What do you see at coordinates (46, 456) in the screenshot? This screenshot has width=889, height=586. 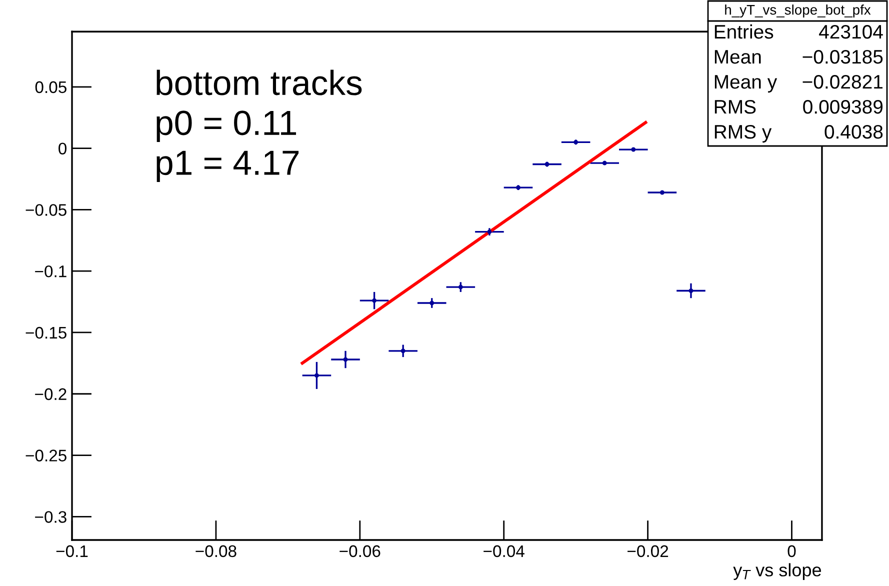 I see `y-tick-label: −0.25` at bounding box center [46, 456].